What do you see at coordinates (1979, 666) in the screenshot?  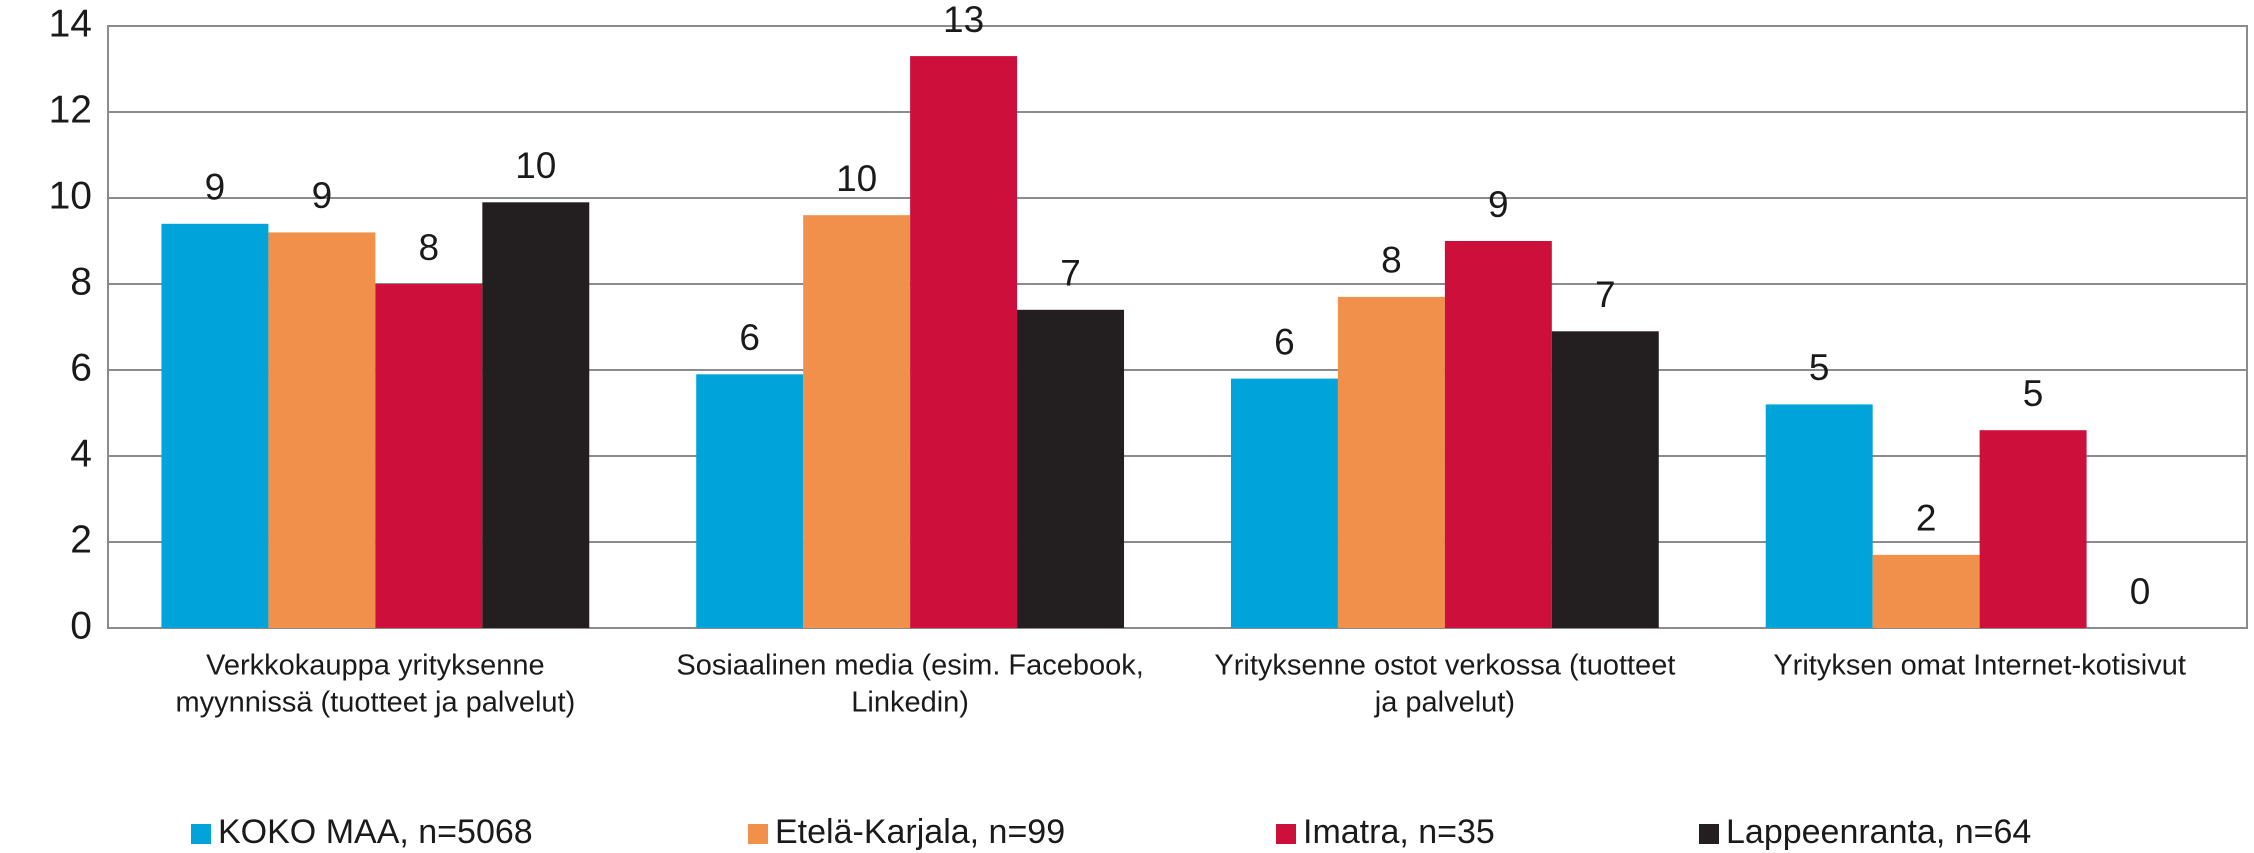 I see `x-tick-label: Yrityksen omat Internet-kotisivut` at bounding box center [1979, 666].